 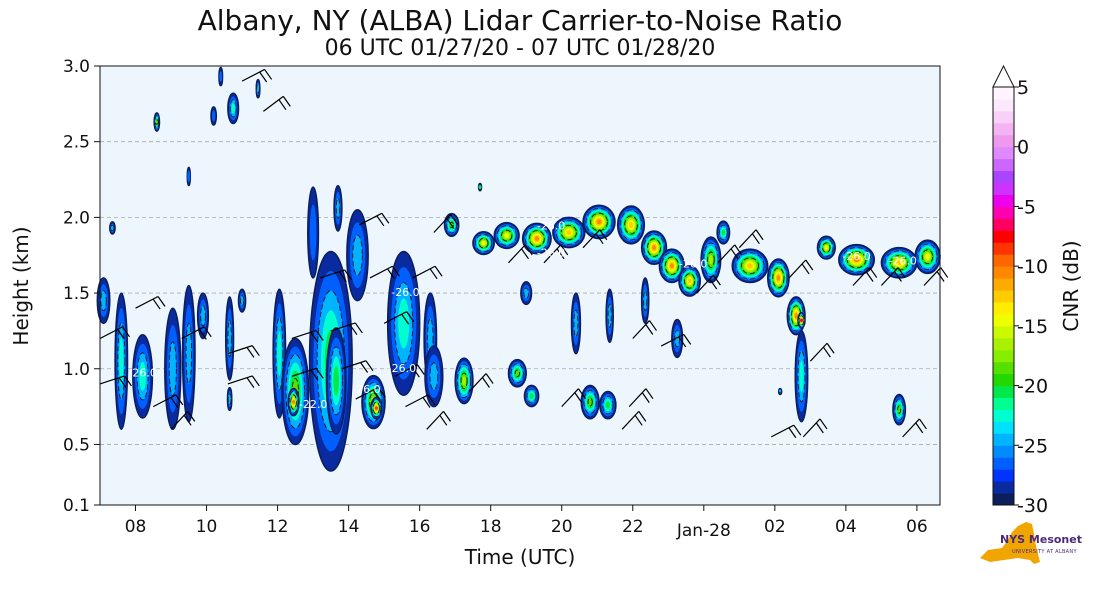 I want to click on y-axis-label: Height (km), so click(x=21, y=285).